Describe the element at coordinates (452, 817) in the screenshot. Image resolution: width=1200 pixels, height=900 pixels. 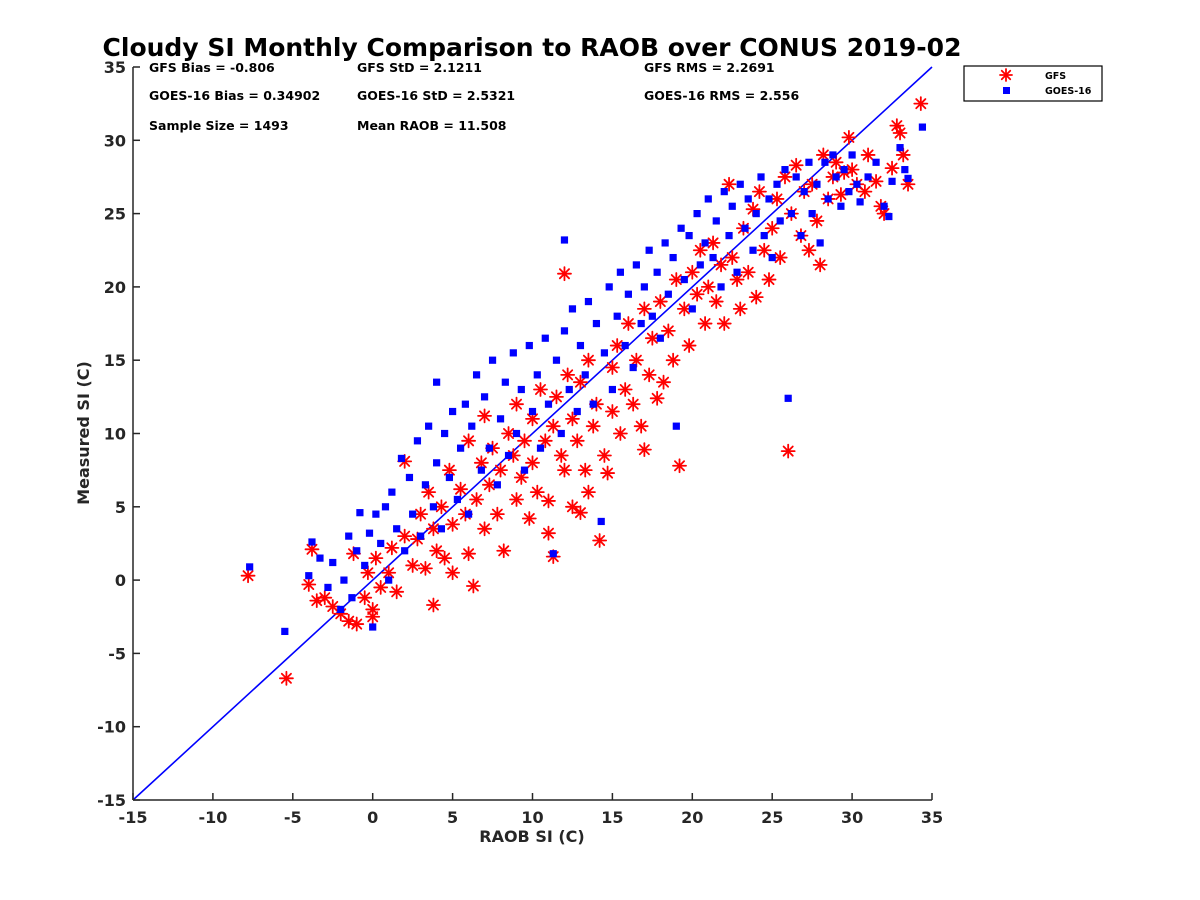
I see `x-tick-label: 5` at that location.